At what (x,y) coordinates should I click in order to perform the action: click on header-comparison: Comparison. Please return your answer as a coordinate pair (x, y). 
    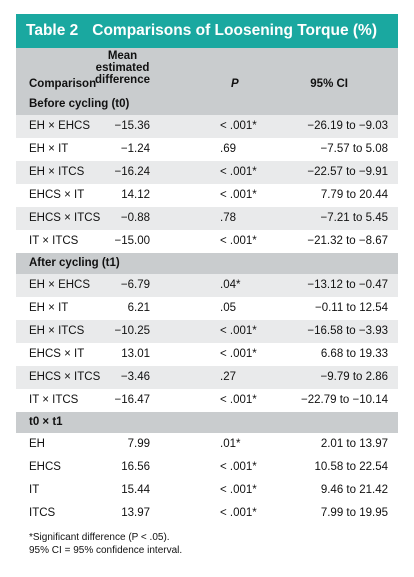
    Looking at the image, I should click on (63, 84).